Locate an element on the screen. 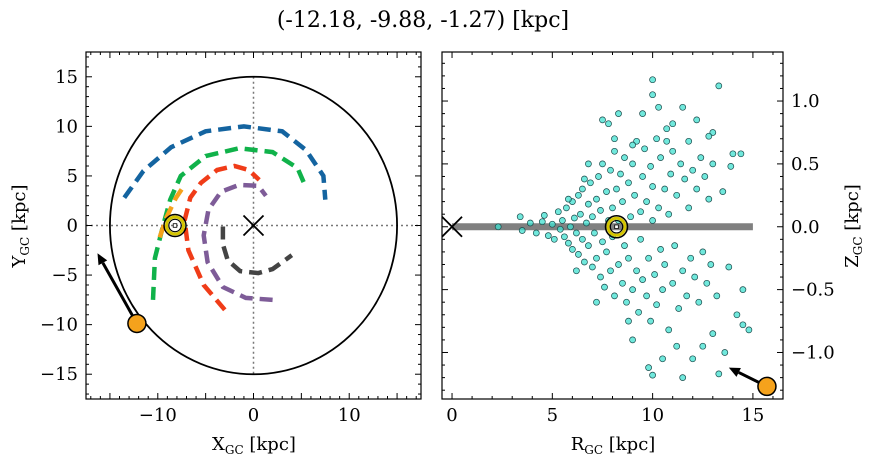 The width and height of the screenshot is (874, 464). sun-marker is located at coordinates (175, 225).